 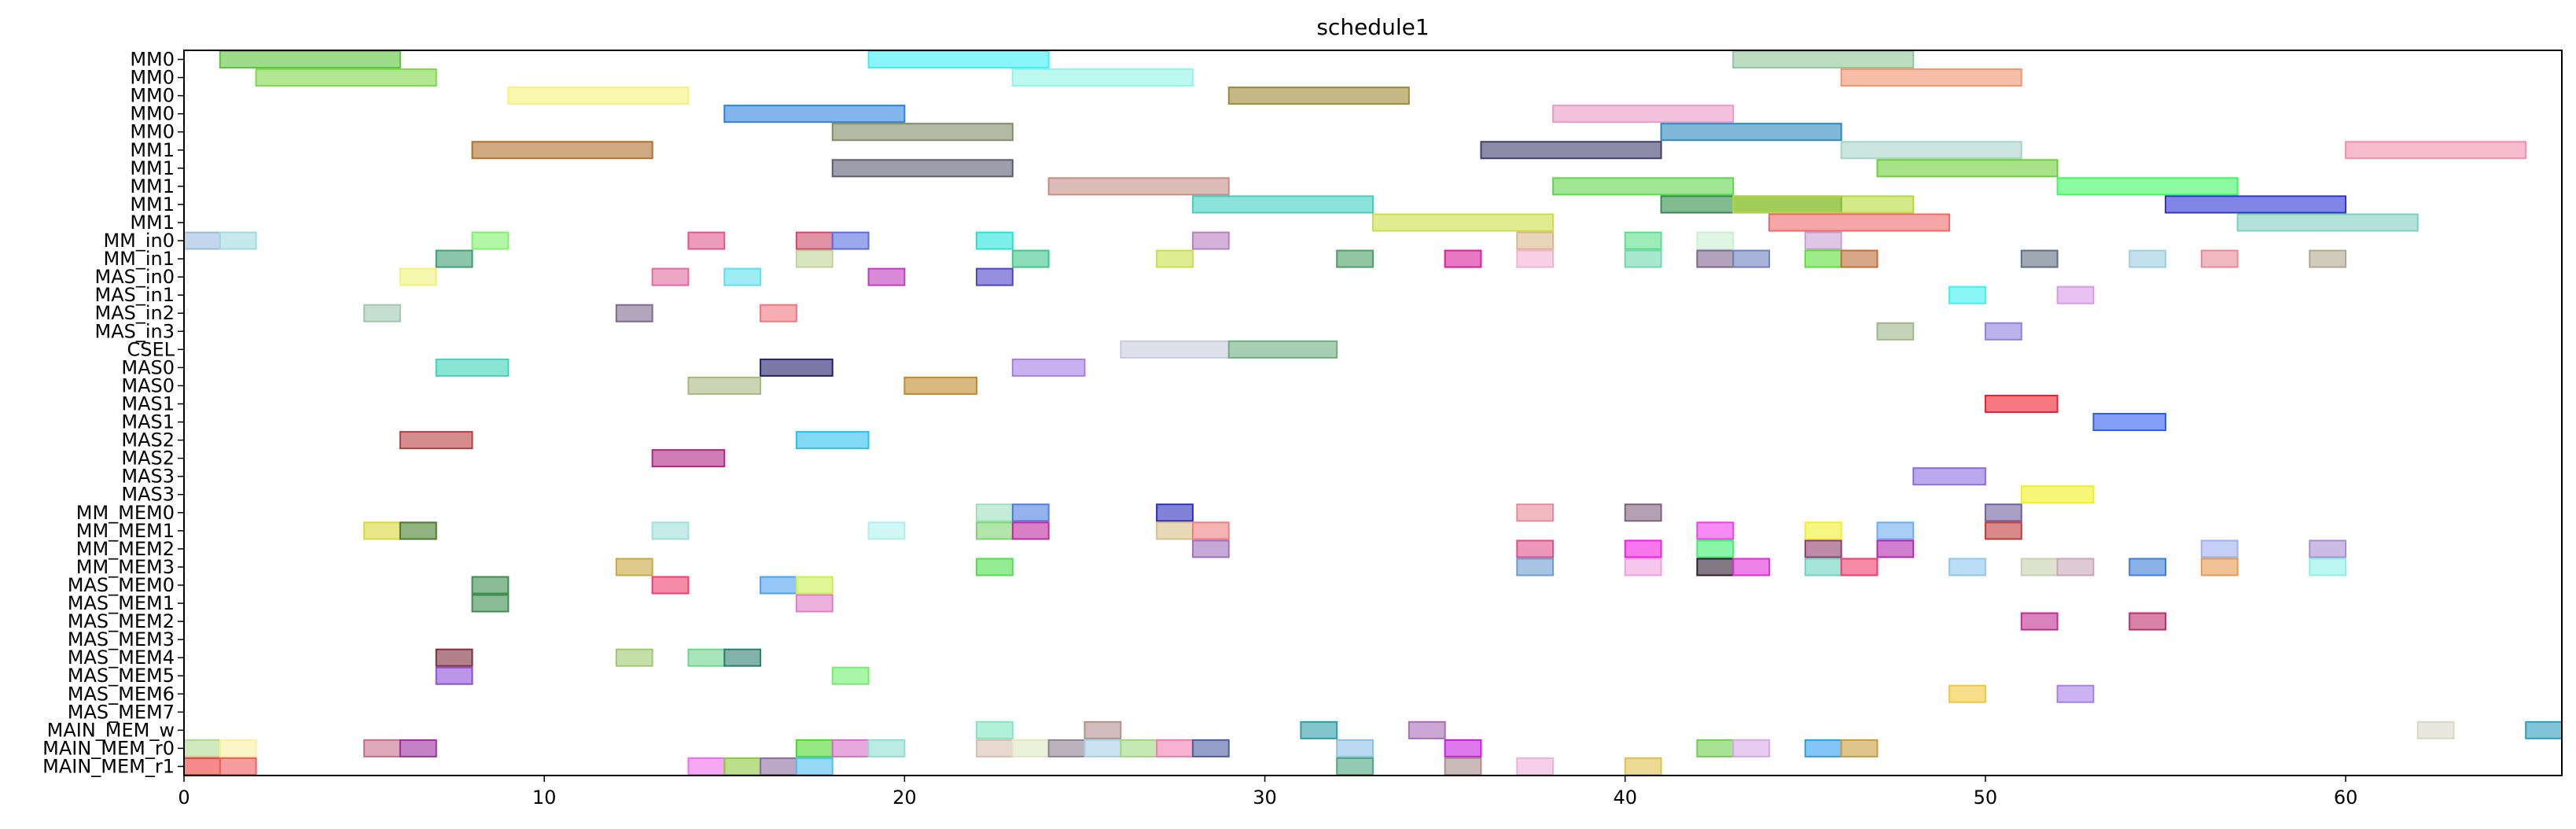 What do you see at coordinates (134, 313) in the screenshot?
I see `y-tick-label: MAS_in2` at bounding box center [134, 313].